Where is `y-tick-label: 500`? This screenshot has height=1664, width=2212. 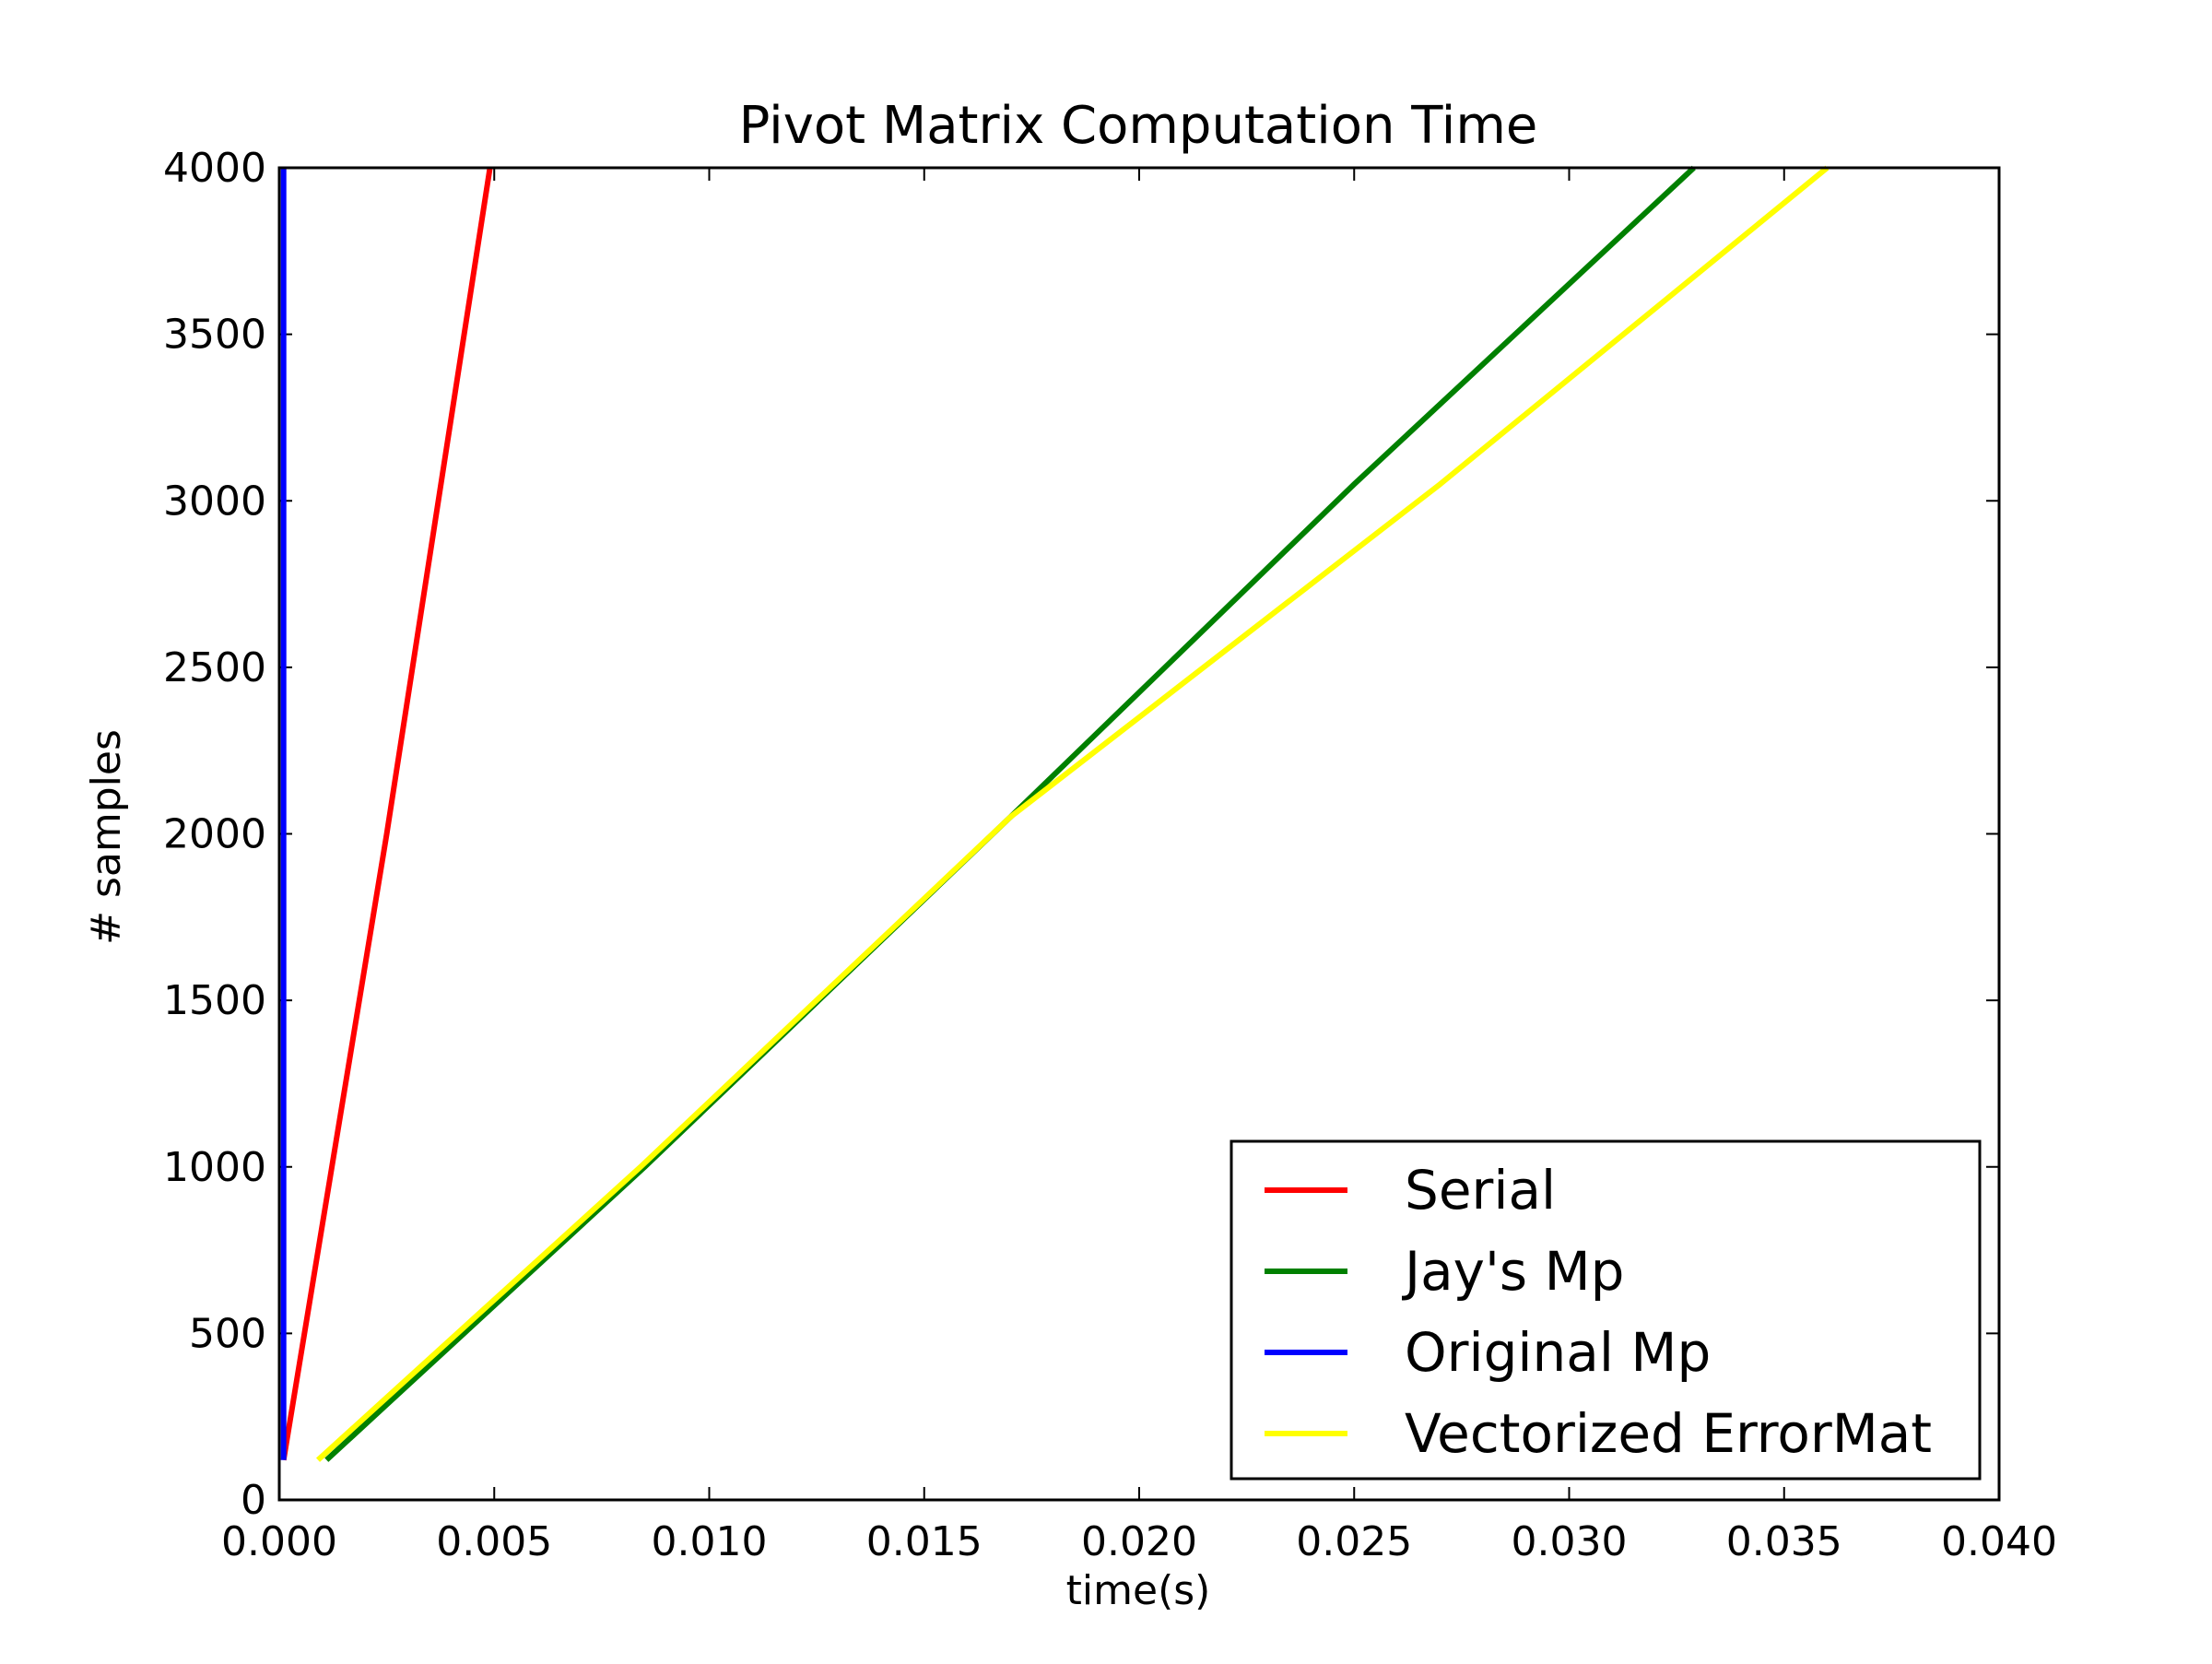
y-tick-label: 500 is located at coordinates (227, 1333).